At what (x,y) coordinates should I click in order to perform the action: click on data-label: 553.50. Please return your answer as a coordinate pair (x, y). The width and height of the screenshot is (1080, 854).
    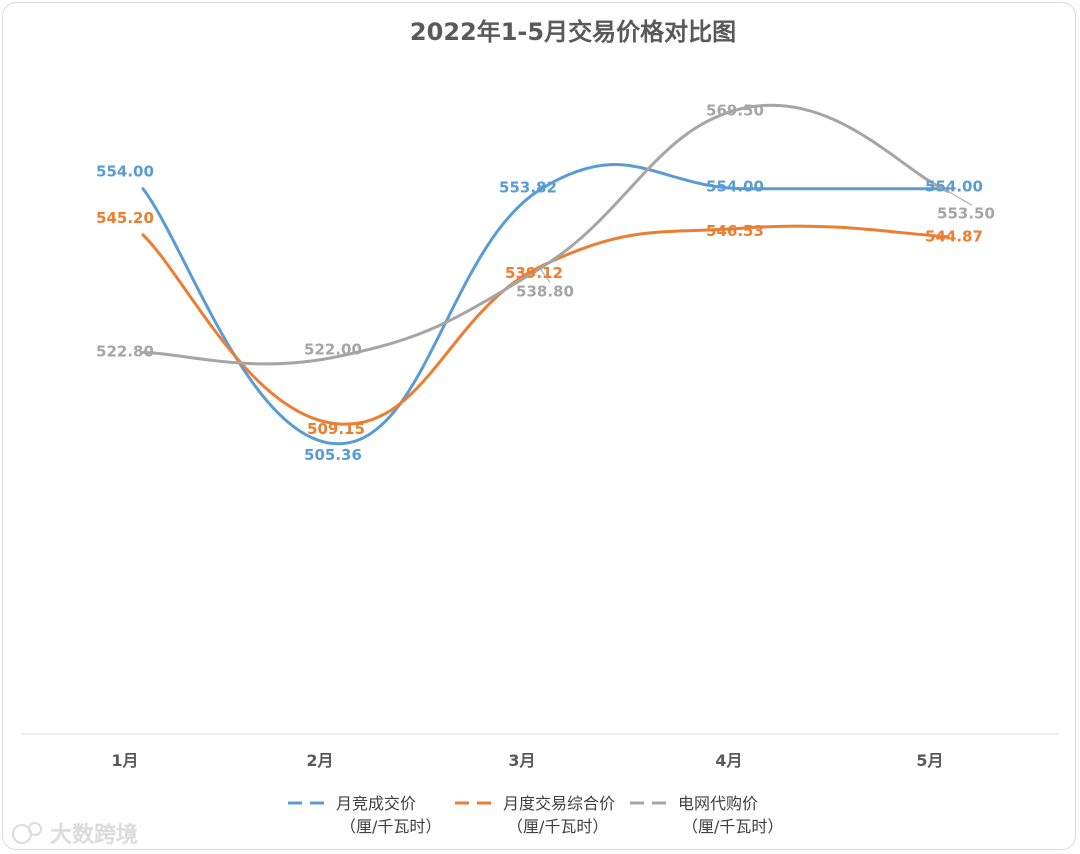
    Looking at the image, I should click on (966, 213).